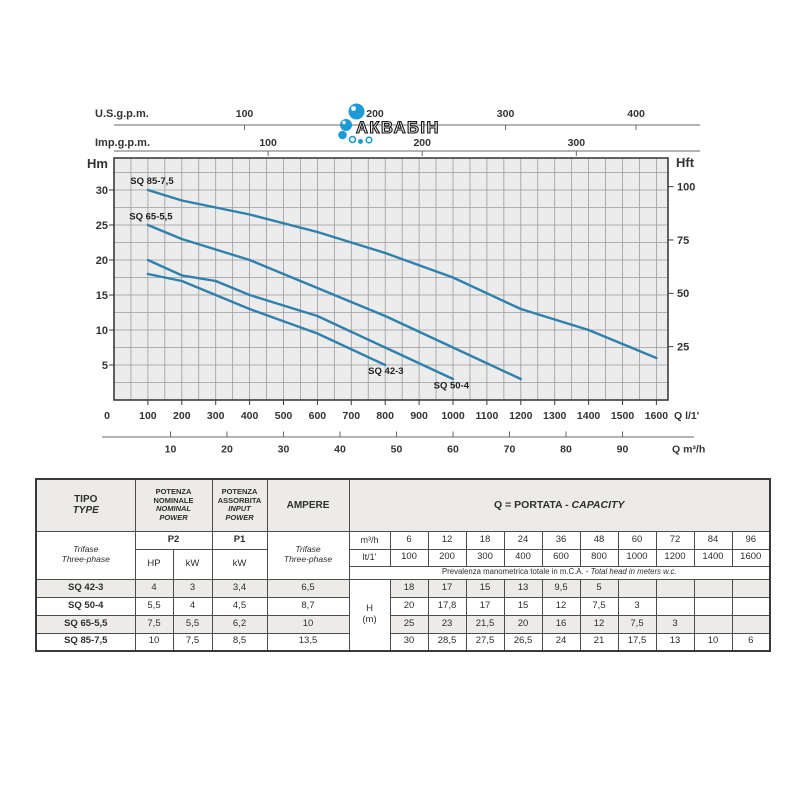 The height and width of the screenshot is (800, 800). What do you see at coordinates (102, 296) in the screenshot?
I see `axis-tick-label: 15` at bounding box center [102, 296].